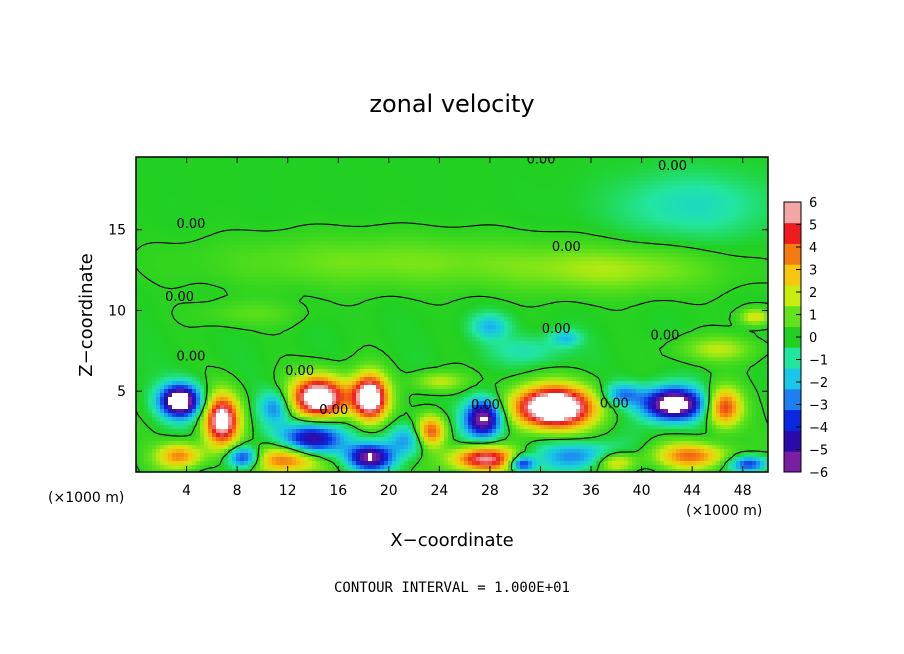  I want to click on x-units-right: (×1000 m), so click(724, 511).